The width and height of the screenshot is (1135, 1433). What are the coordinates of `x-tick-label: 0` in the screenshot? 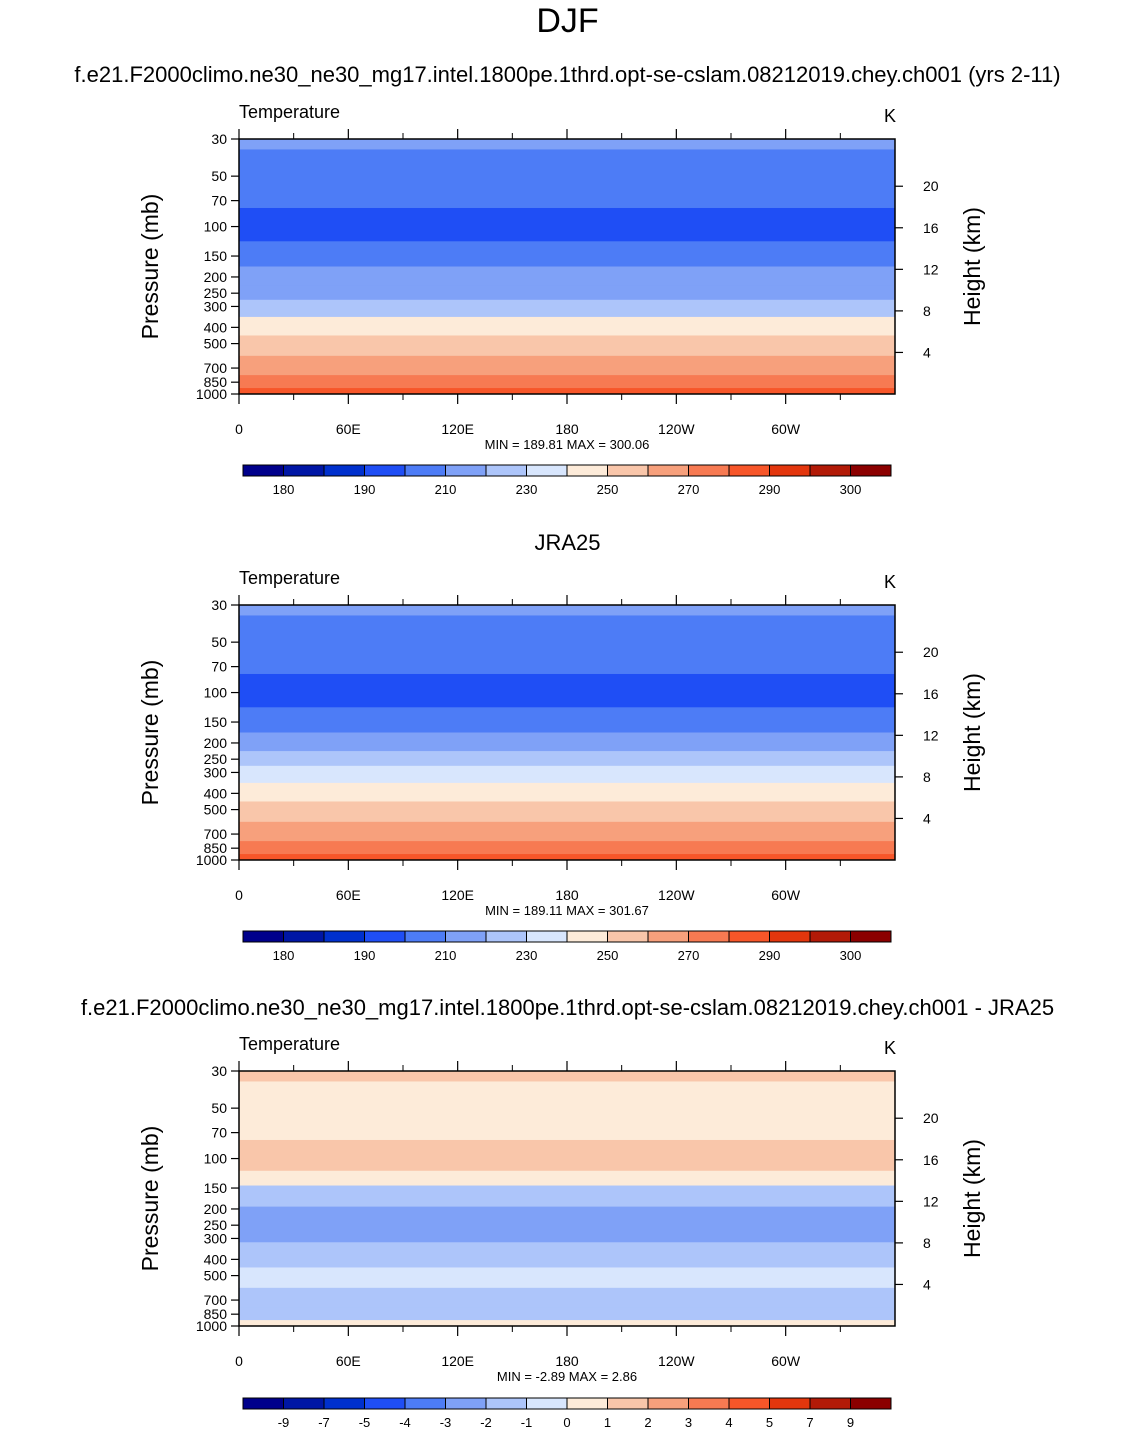 It's located at (239, 1361).